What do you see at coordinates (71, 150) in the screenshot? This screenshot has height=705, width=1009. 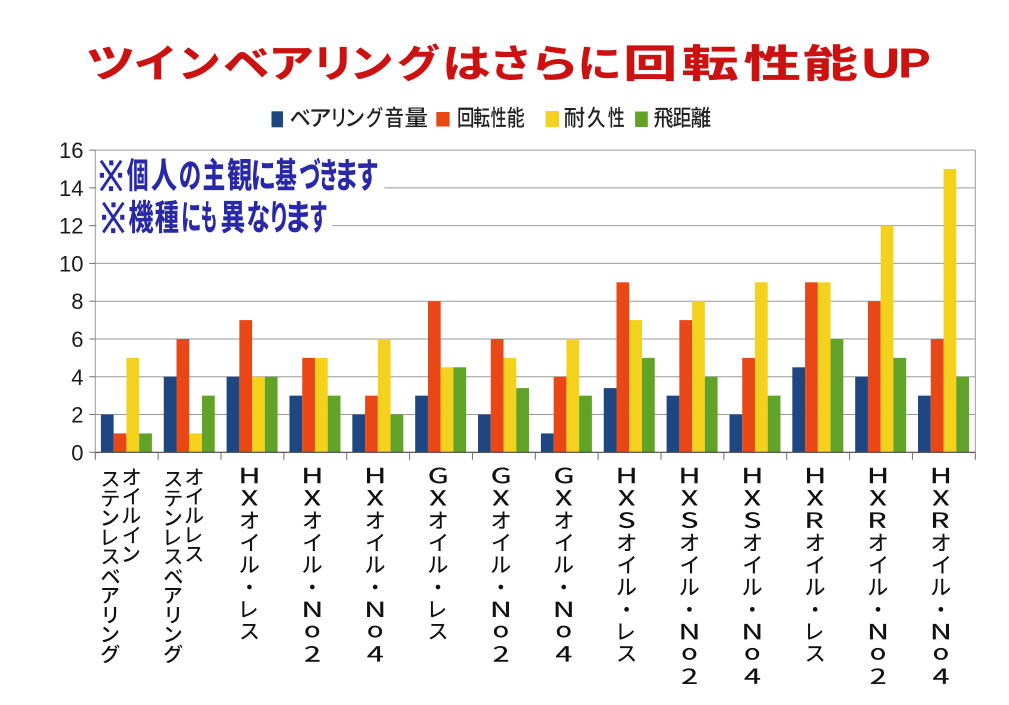 I see `svg-text: 16` at bounding box center [71, 150].